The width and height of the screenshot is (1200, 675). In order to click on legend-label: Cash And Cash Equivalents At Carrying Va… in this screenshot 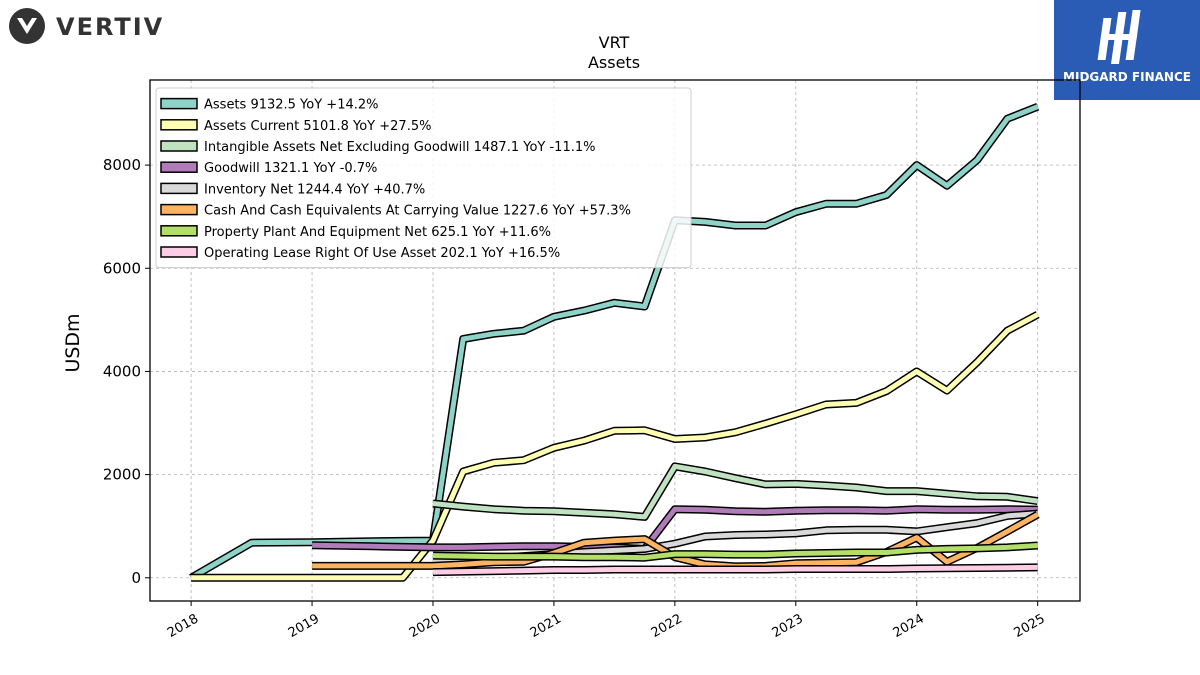, I will do `click(417, 211)`.